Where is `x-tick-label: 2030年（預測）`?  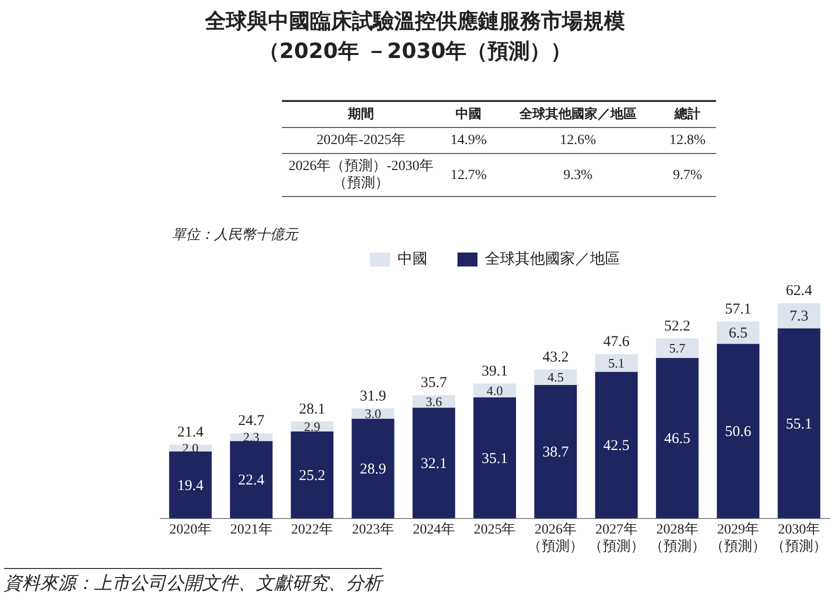
x-tick-label: 2030年（預測） is located at coordinates (799, 537).